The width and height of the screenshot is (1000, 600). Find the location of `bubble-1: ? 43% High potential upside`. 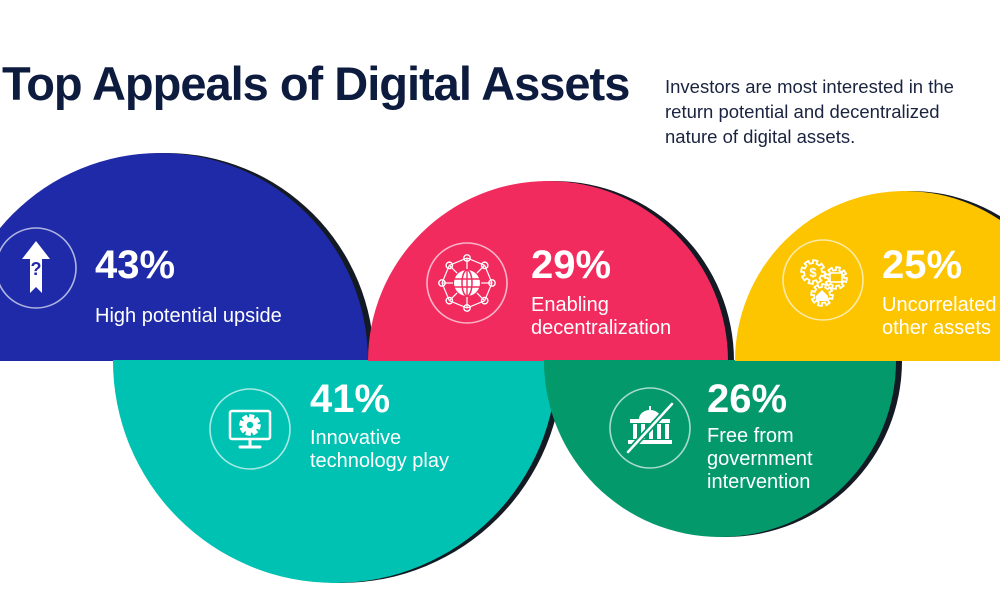

bubble-1: ? 43% High potential upside is located at coordinates (187, 257).